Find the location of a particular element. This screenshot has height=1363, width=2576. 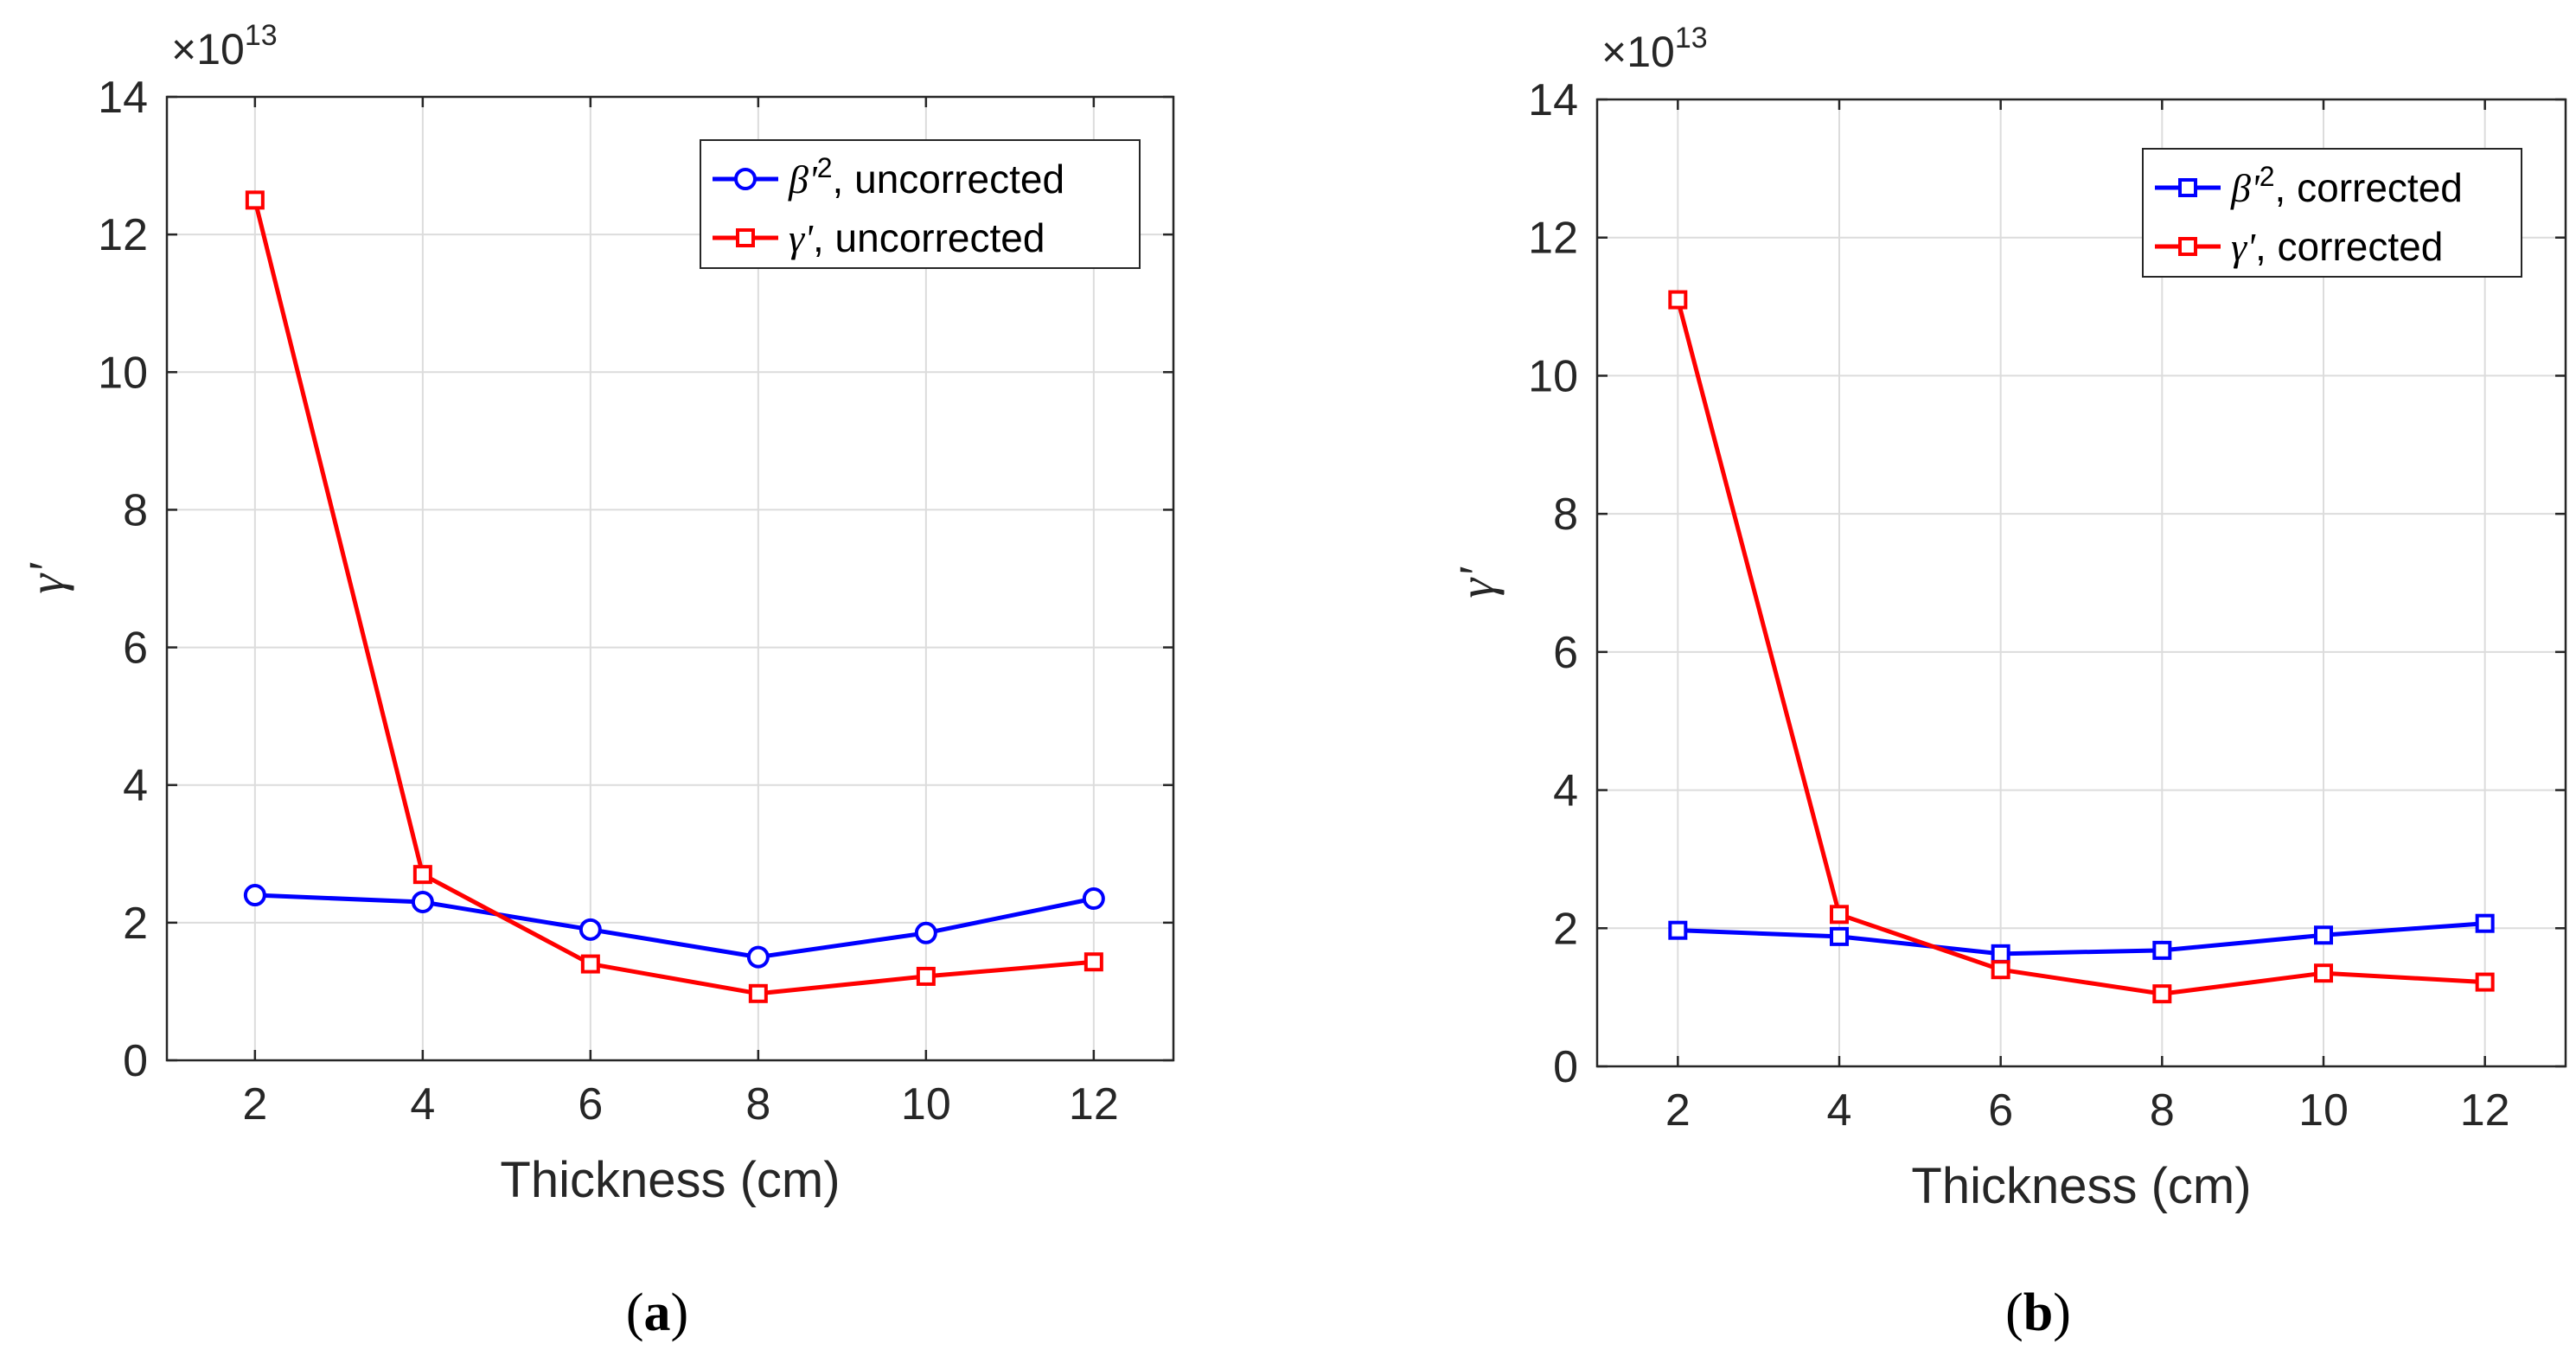

legend-entry-1: β'2, uncorrected is located at coordinates (926, 177).